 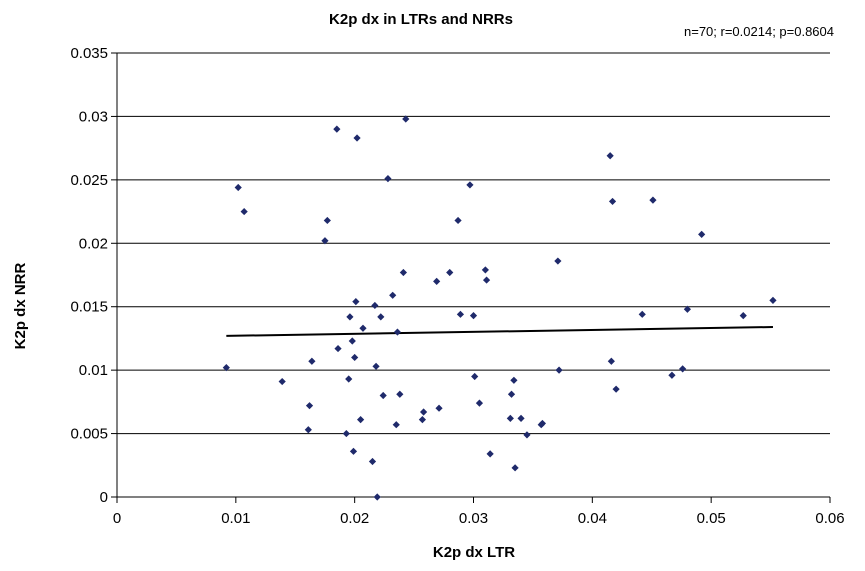 I want to click on y-tick-label: 0.005, so click(x=89, y=434).